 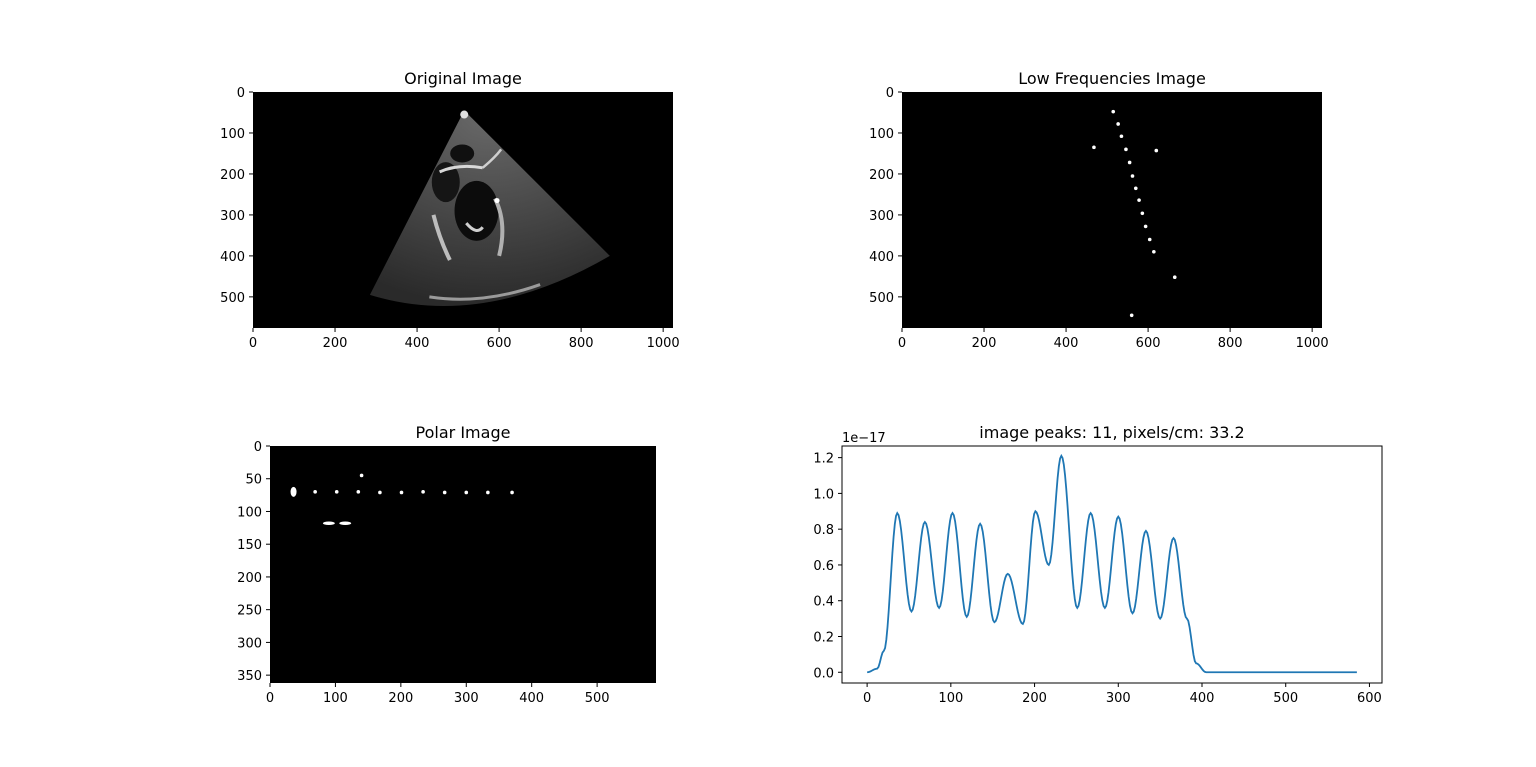 What do you see at coordinates (823, 602) in the screenshot?
I see `y-tick-label: 0.4` at bounding box center [823, 602].